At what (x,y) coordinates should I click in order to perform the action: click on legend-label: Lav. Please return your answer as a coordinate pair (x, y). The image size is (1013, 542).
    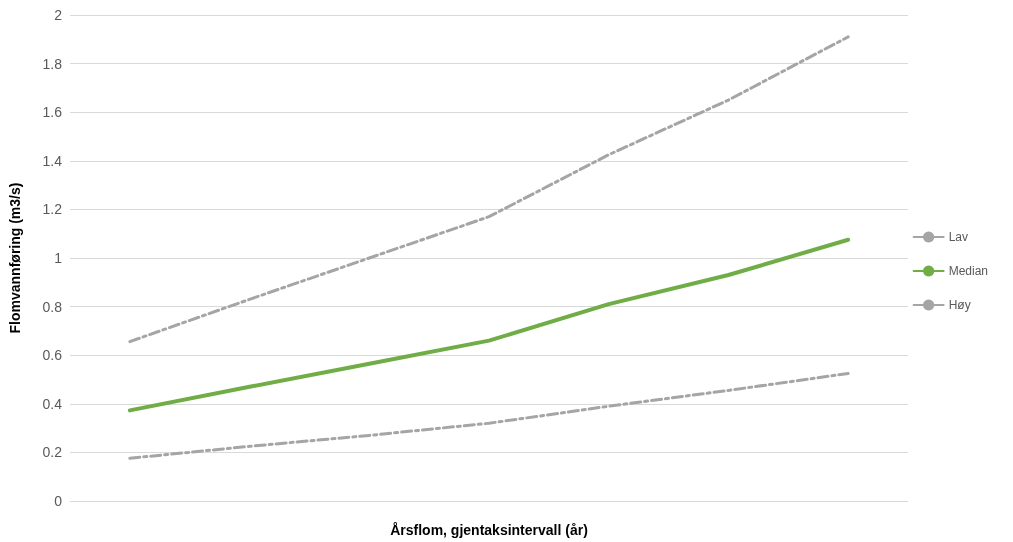
    Looking at the image, I should click on (958, 237).